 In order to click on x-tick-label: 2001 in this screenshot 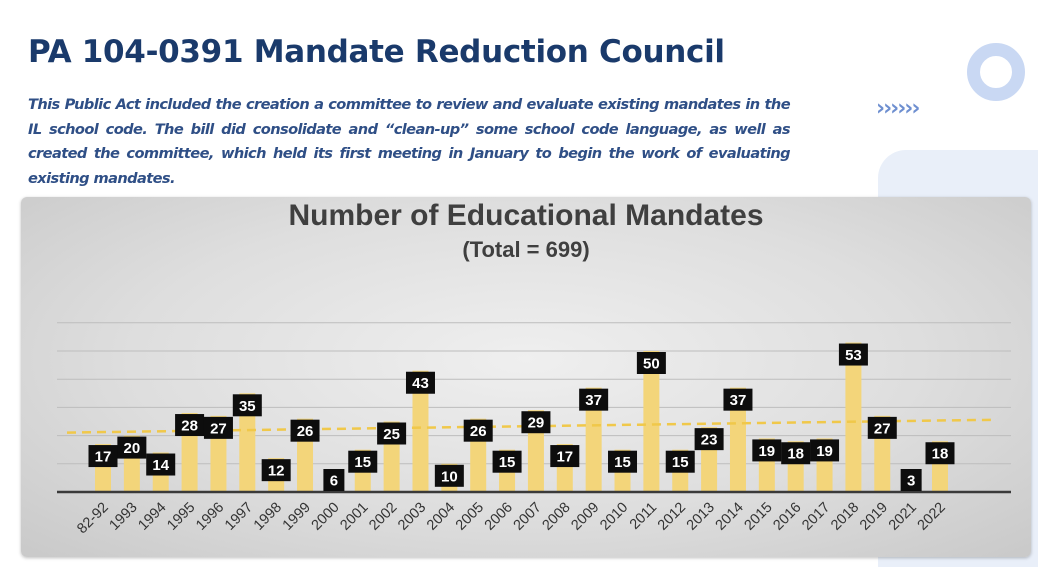, I will do `click(354, 517)`.